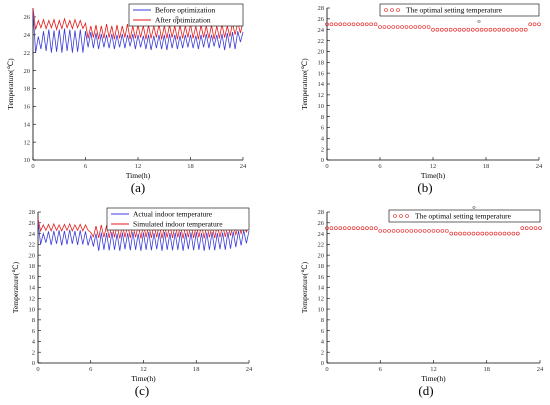 The height and width of the screenshot is (405, 550). What do you see at coordinates (183, 20) in the screenshot?
I see `legend-label: After optimization` at bounding box center [183, 20].